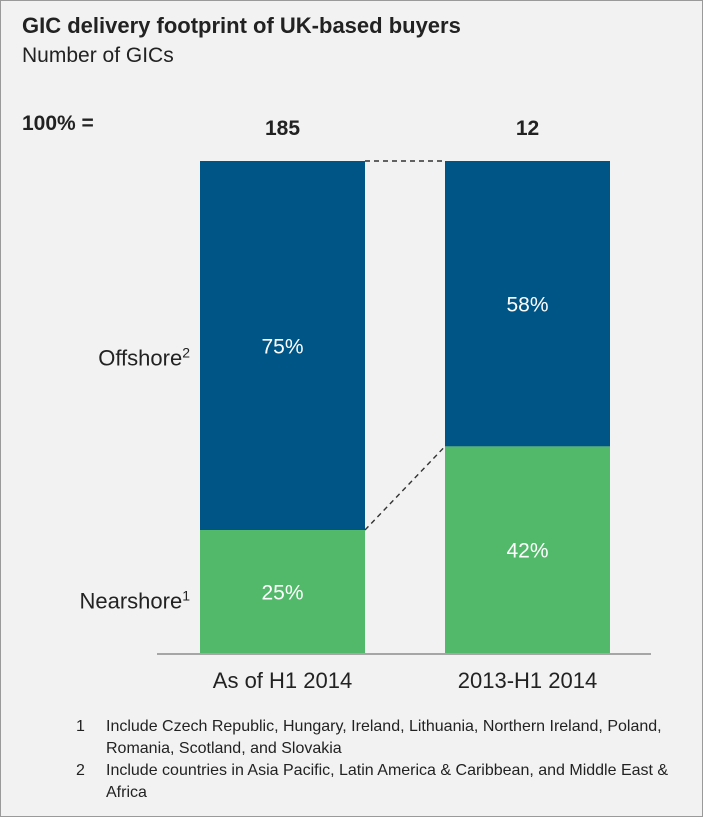 The width and height of the screenshot is (703, 817). Describe the element at coordinates (58, 123) in the screenshot. I see `total-label: 100% =` at that location.